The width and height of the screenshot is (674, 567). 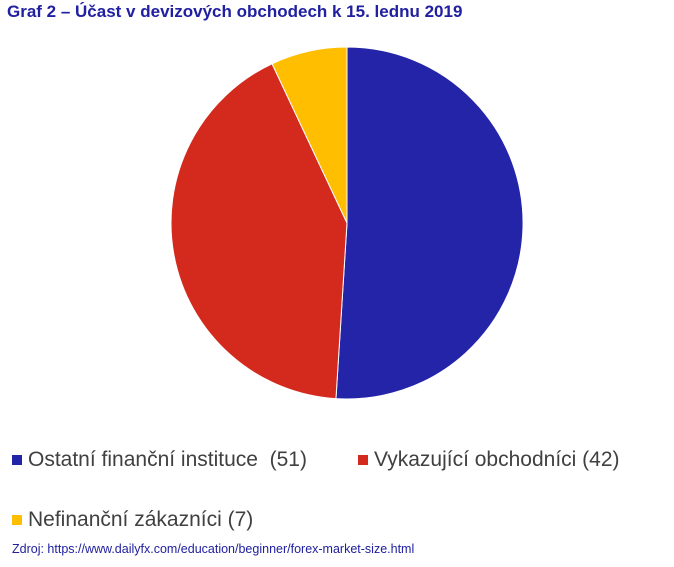 What do you see at coordinates (17, 460) in the screenshot?
I see `legend-swatch-ostatni` at bounding box center [17, 460].